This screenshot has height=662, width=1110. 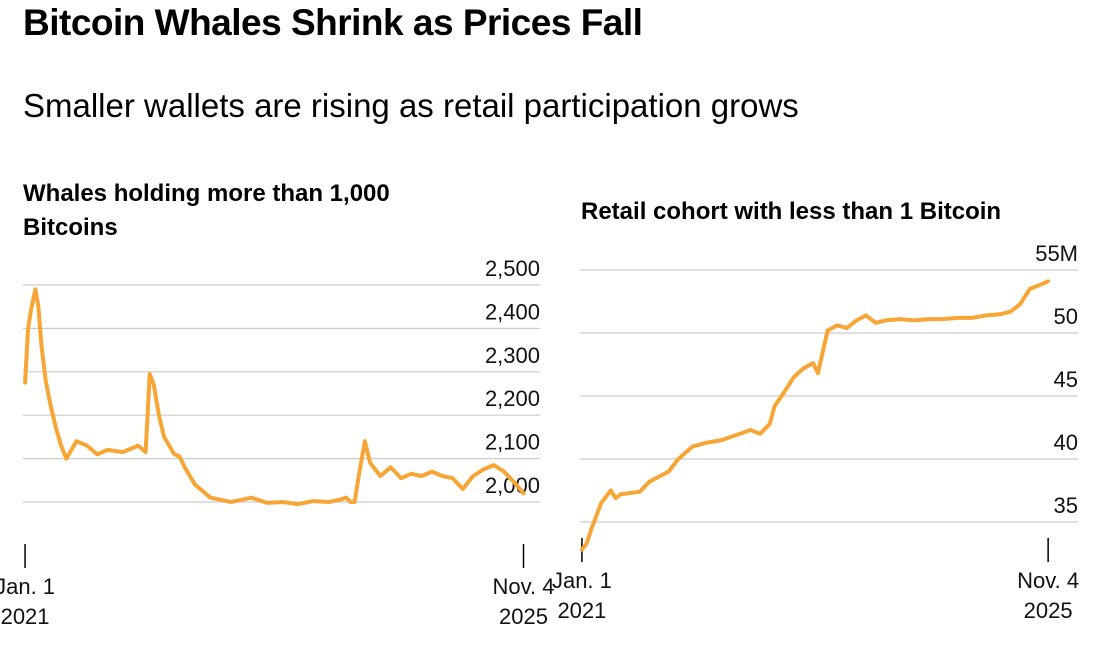 I want to click on whales-x-tick-label: Nov. 4, so click(x=524, y=586).